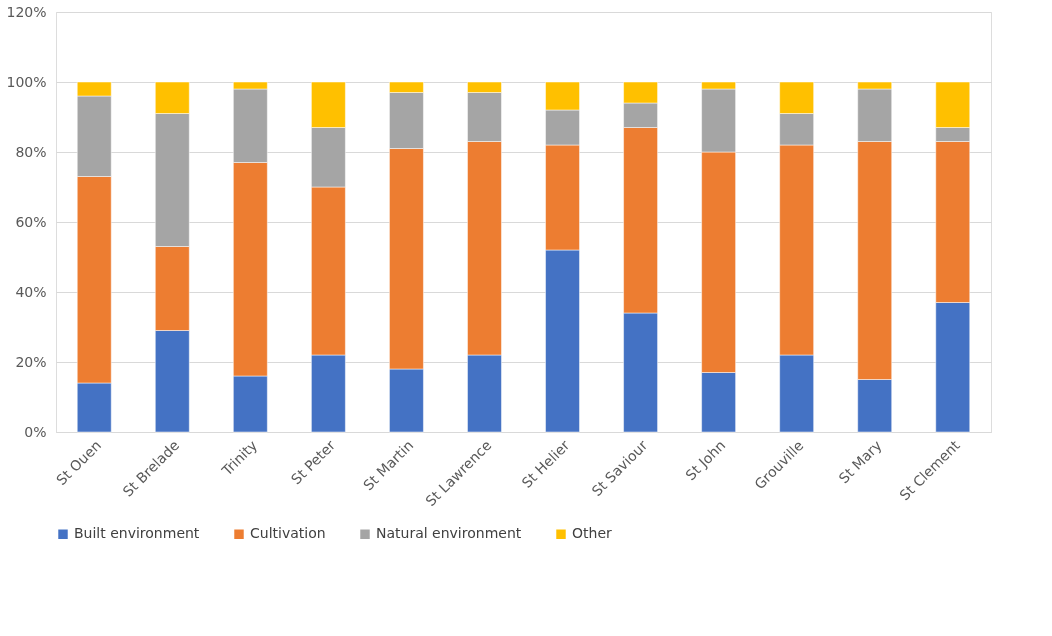  What do you see at coordinates (137, 533) in the screenshot?
I see `legend-label: Built environment` at bounding box center [137, 533].